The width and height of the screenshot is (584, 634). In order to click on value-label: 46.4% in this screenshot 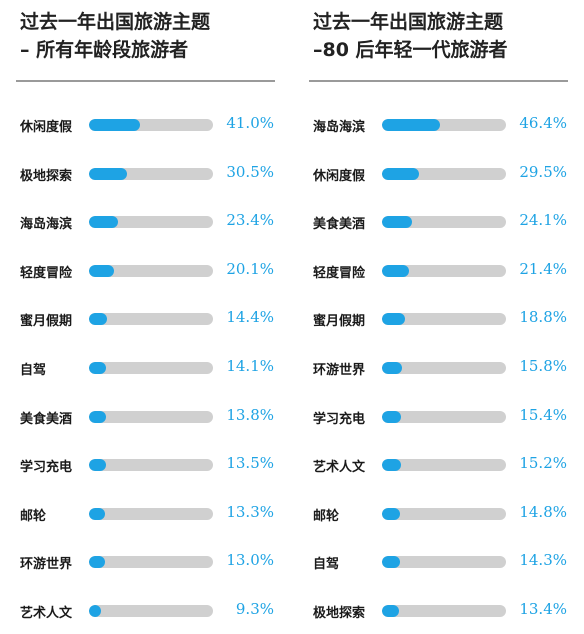, I will do `click(543, 123)`.